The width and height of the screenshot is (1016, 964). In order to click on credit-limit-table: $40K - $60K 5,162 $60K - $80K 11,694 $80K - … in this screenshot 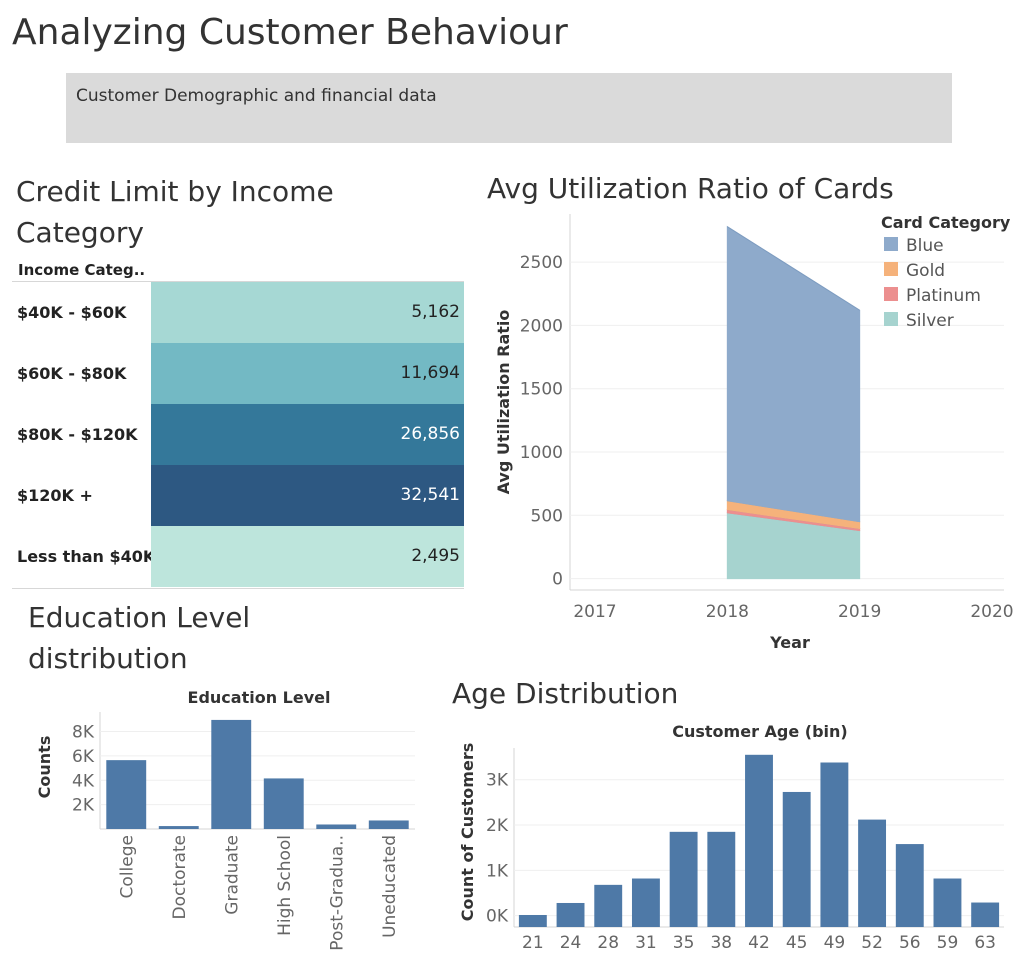, I will do `click(238, 435)`.